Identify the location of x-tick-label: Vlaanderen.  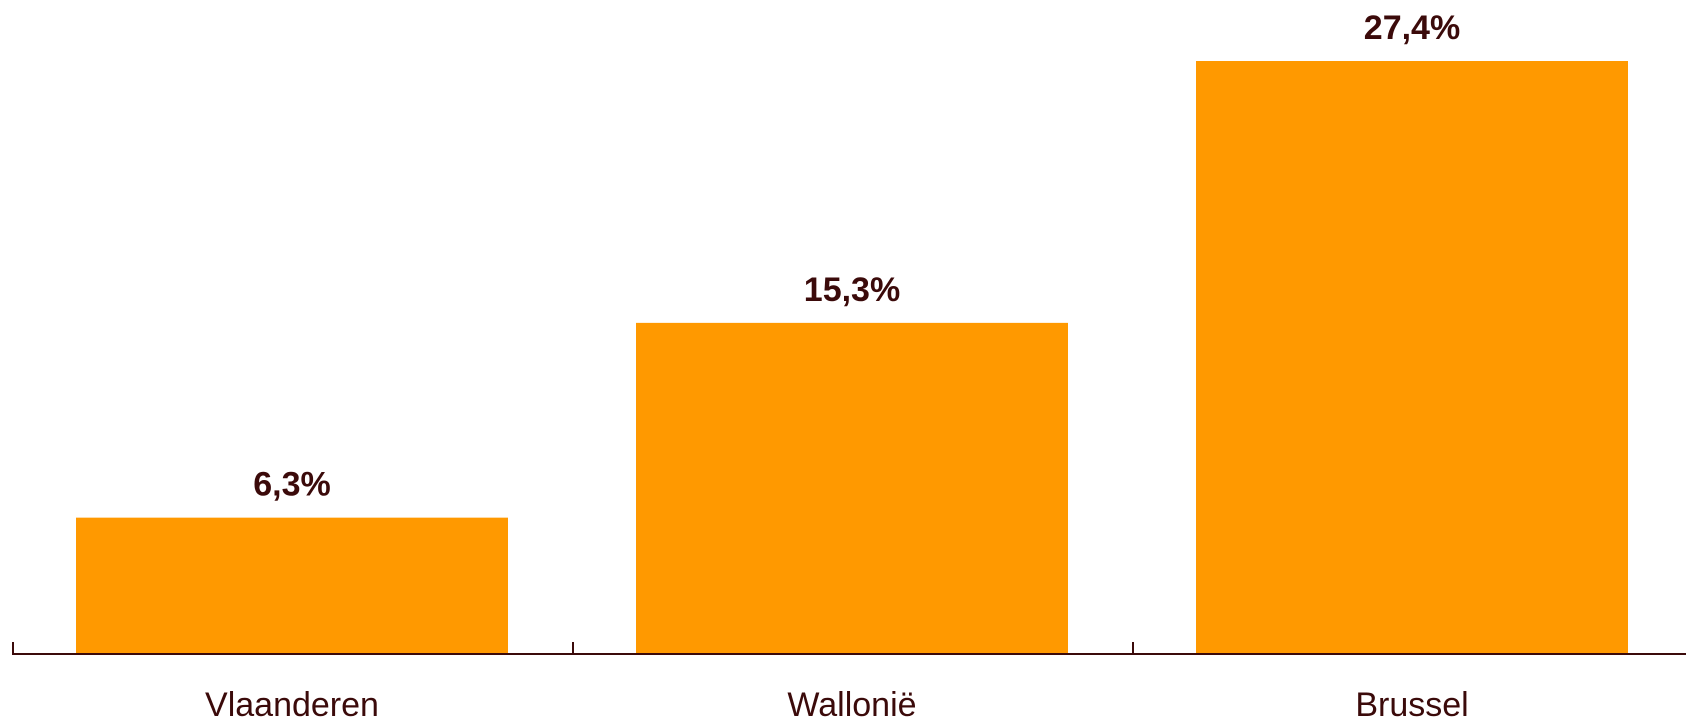
(292, 705).